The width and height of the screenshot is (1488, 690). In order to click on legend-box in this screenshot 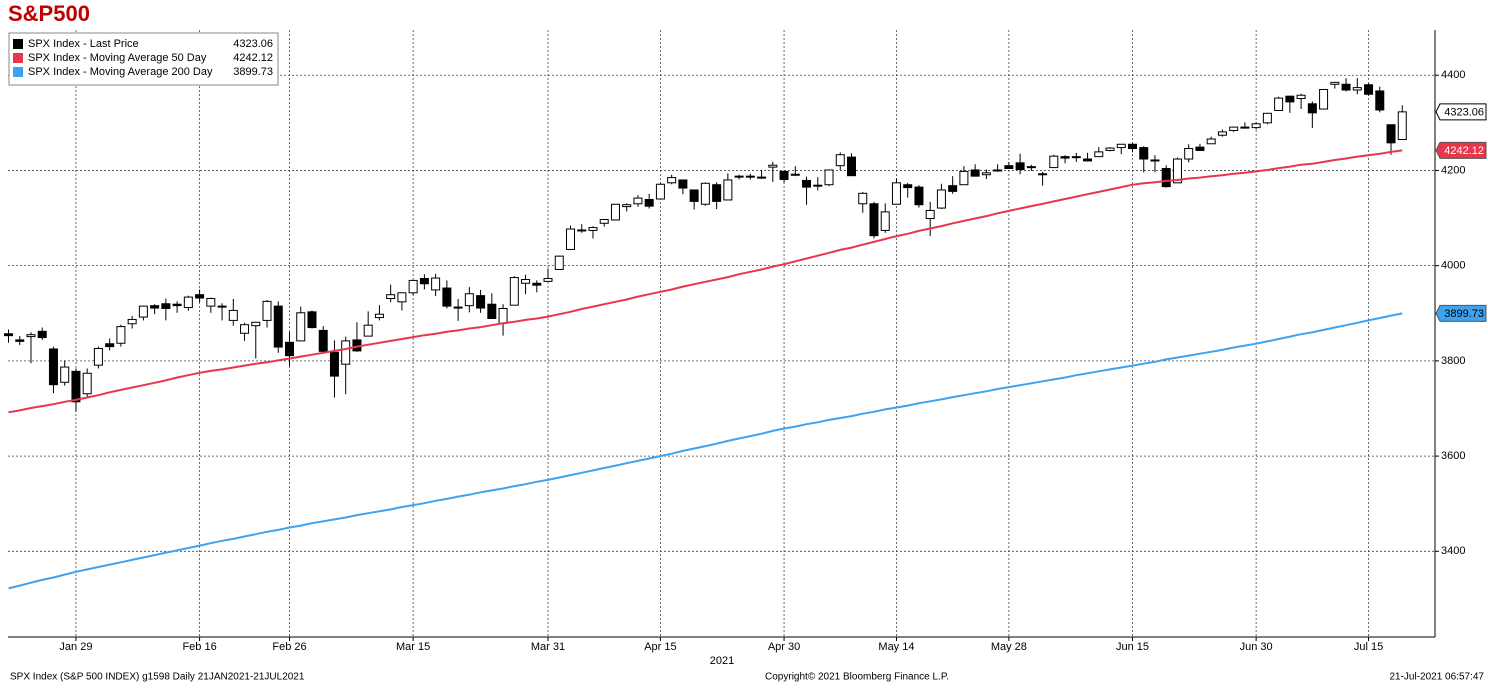, I will do `click(143, 59)`.